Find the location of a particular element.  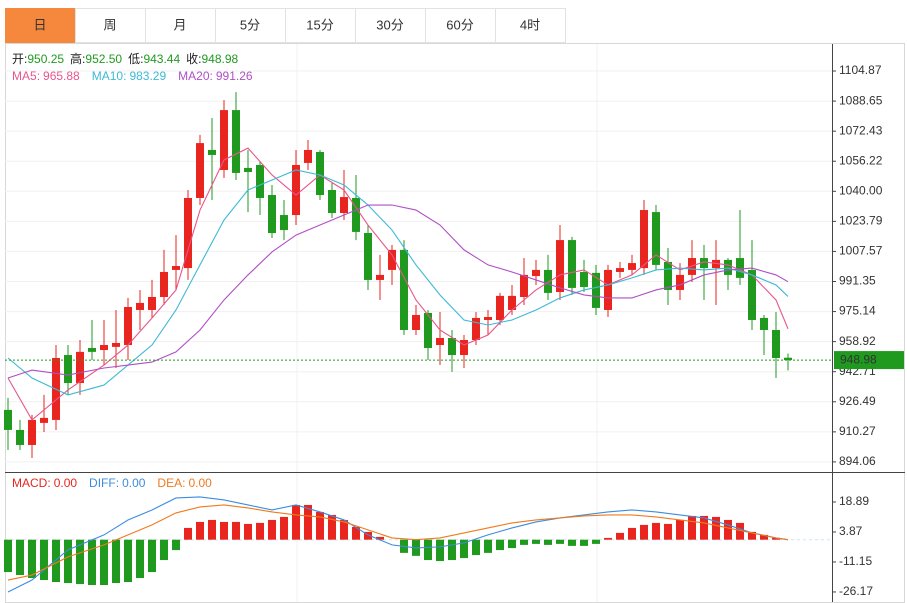

tab-label: 日 is located at coordinates (39, 24).